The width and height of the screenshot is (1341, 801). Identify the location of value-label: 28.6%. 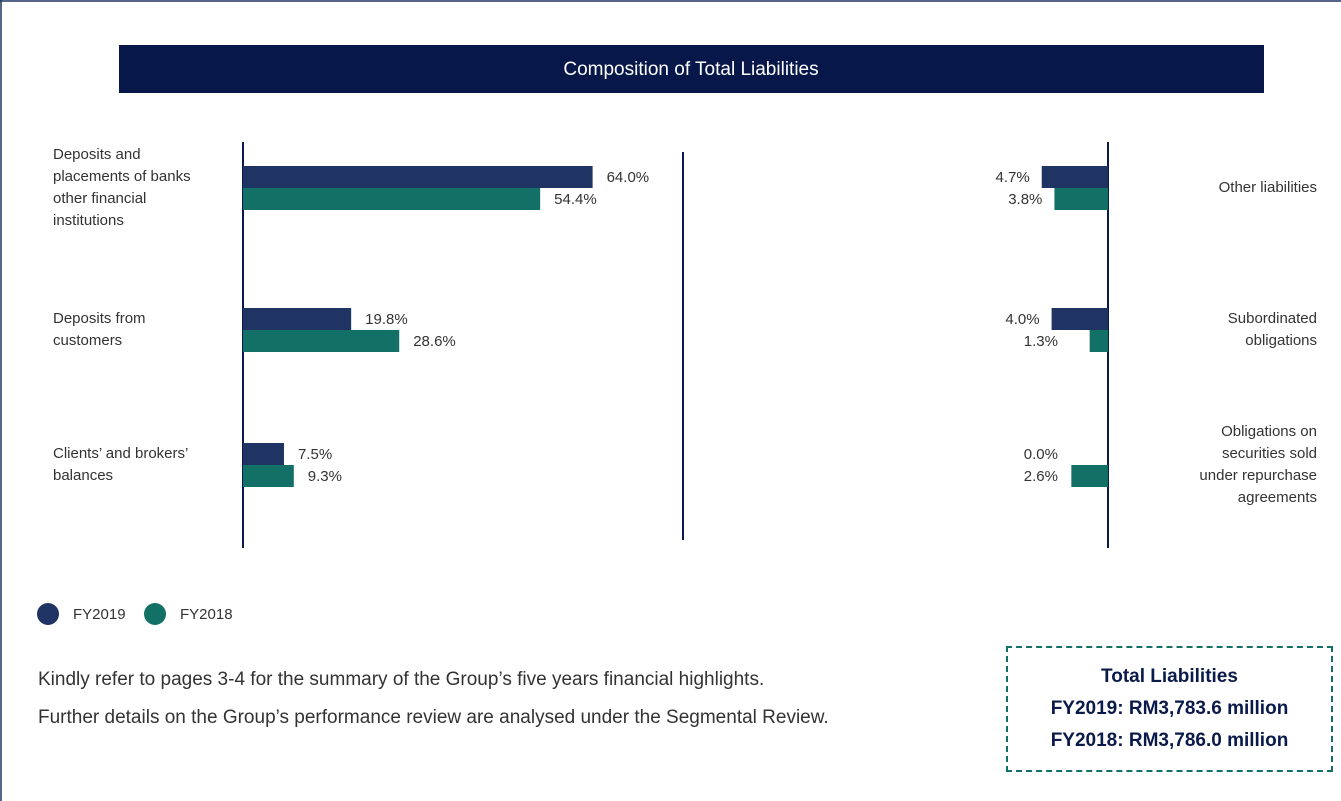
(434, 341).